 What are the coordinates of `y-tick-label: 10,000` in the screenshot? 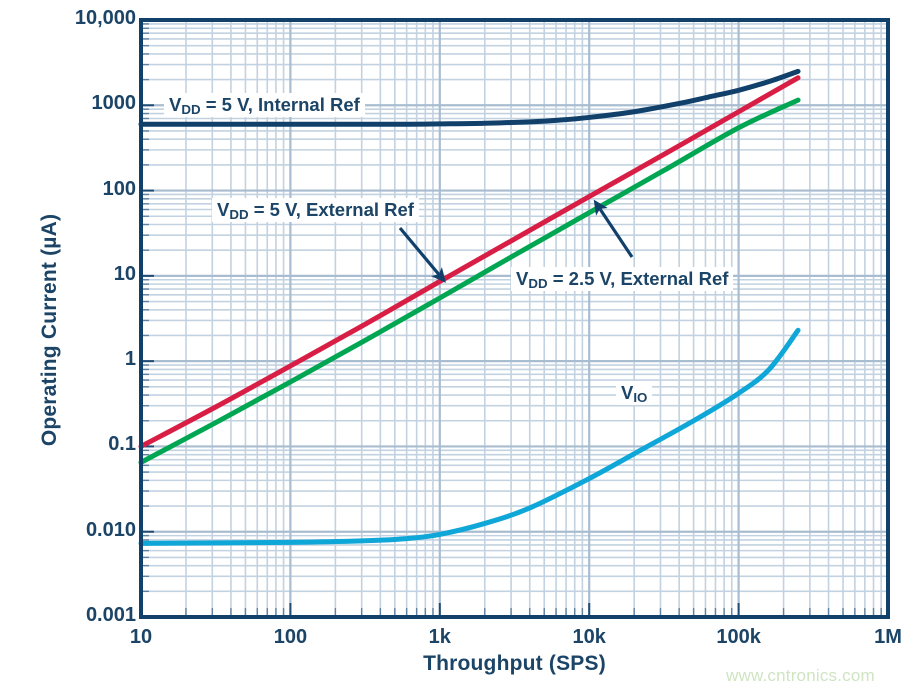 It's located at (105, 18).